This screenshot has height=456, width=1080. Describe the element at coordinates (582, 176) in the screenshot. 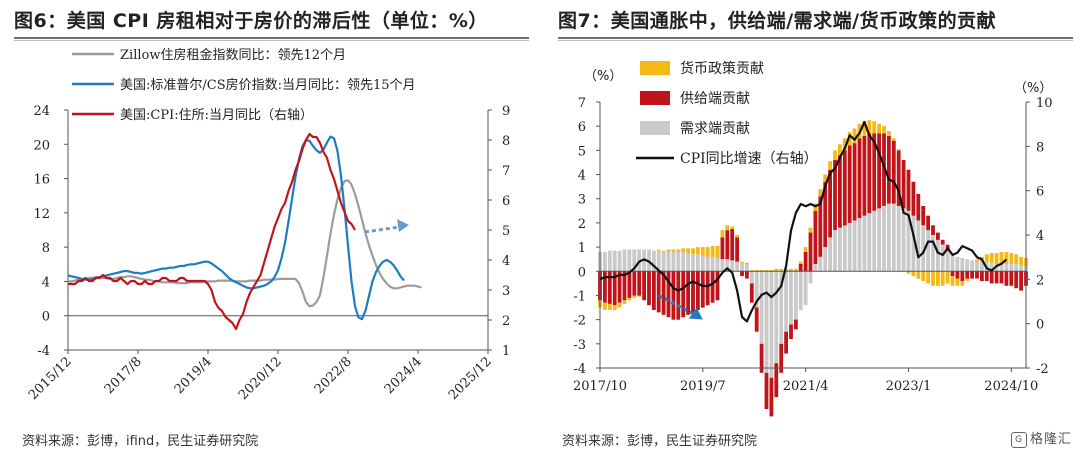

I see `y-left-tick-label: 4` at that location.